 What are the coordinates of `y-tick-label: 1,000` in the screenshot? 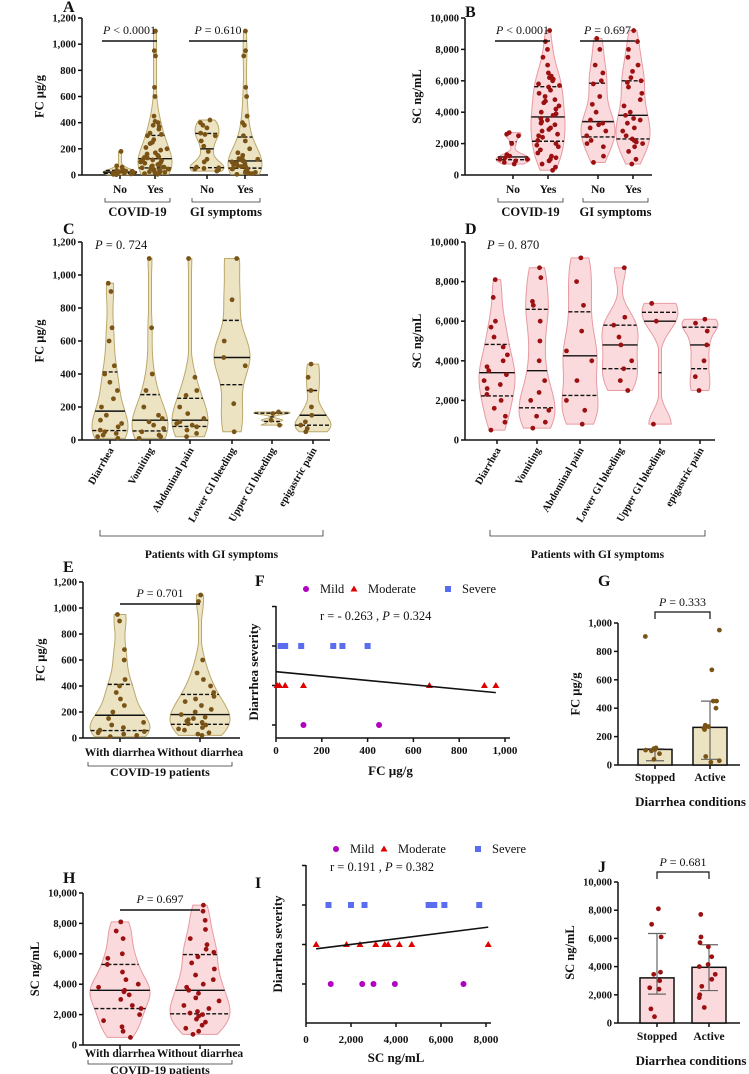 It's located at (64, 45).